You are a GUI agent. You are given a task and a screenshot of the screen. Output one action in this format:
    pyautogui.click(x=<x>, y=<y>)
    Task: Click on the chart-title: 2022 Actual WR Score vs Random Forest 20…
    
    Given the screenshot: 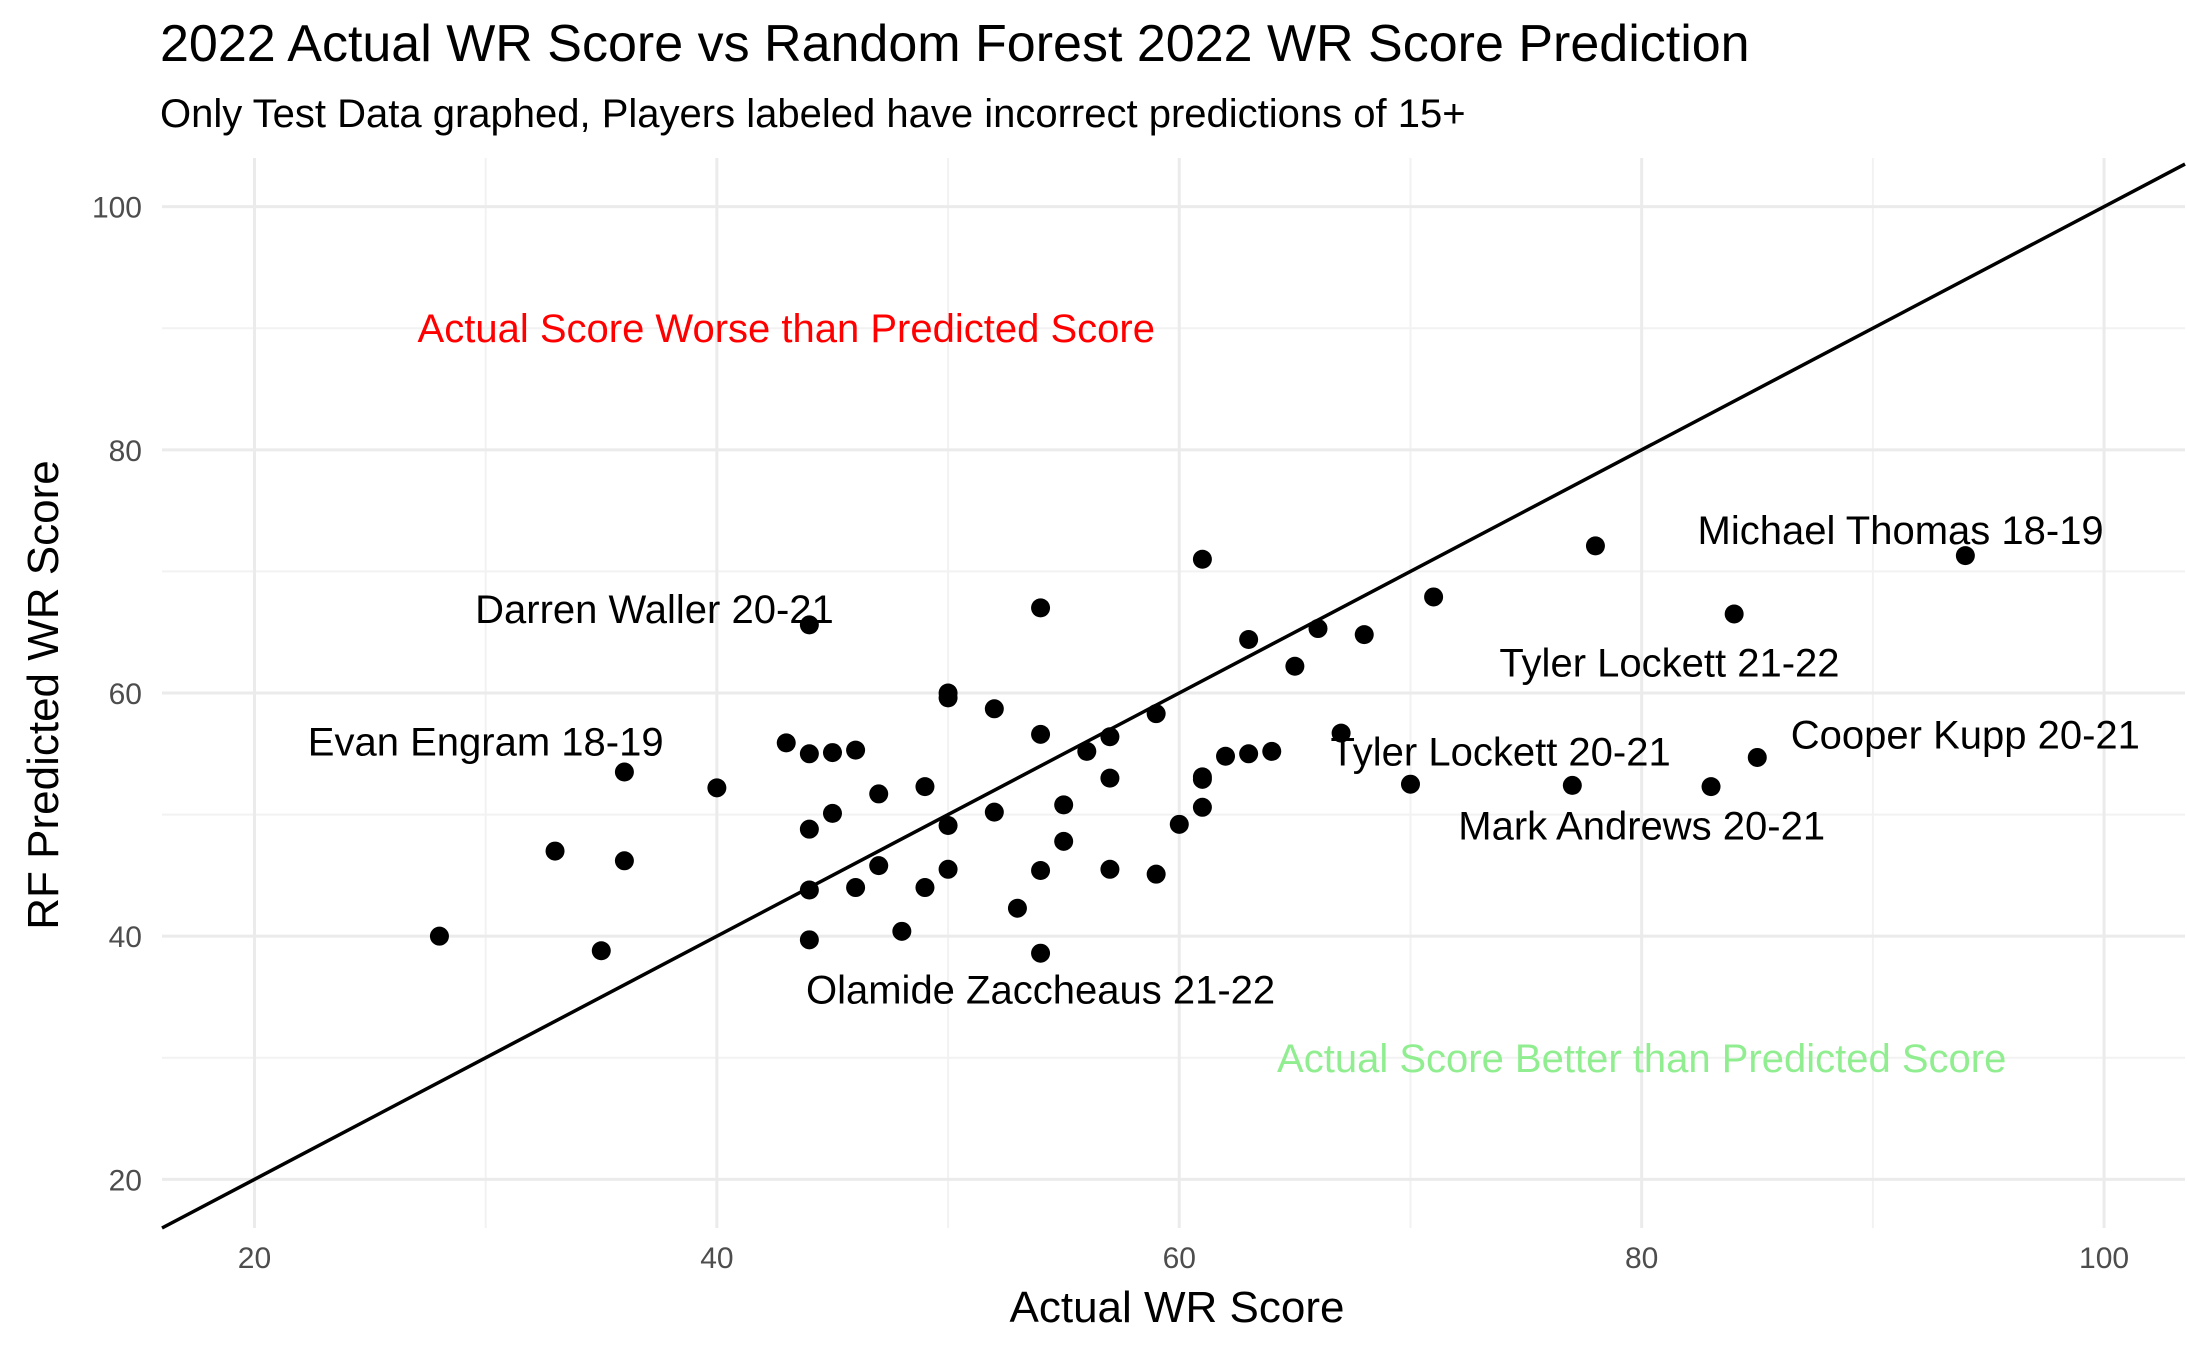 What is the action you would take?
    pyautogui.click(x=955, y=44)
    